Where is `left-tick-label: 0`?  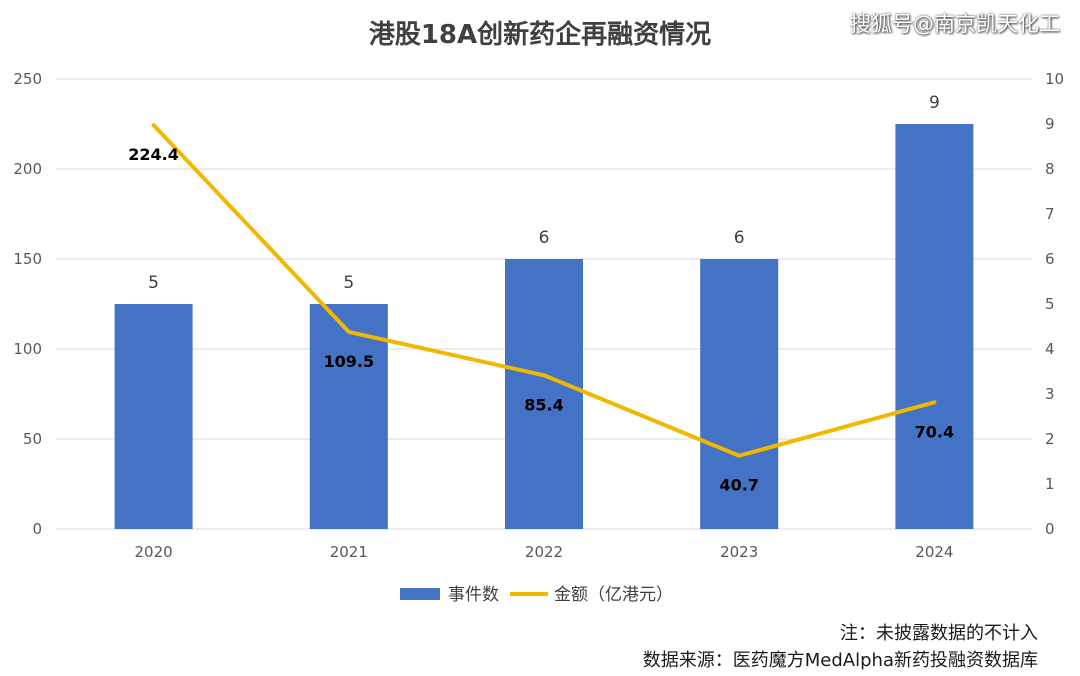 left-tick-label: 0 is located at coordinates (37, 529).